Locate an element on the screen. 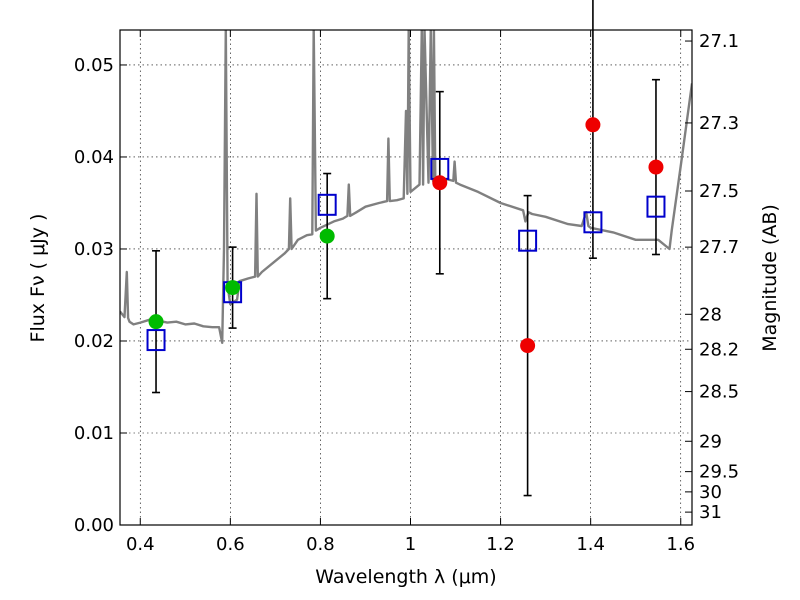  y2-tick-label: 27.1 is located at coordinates (719, 41).